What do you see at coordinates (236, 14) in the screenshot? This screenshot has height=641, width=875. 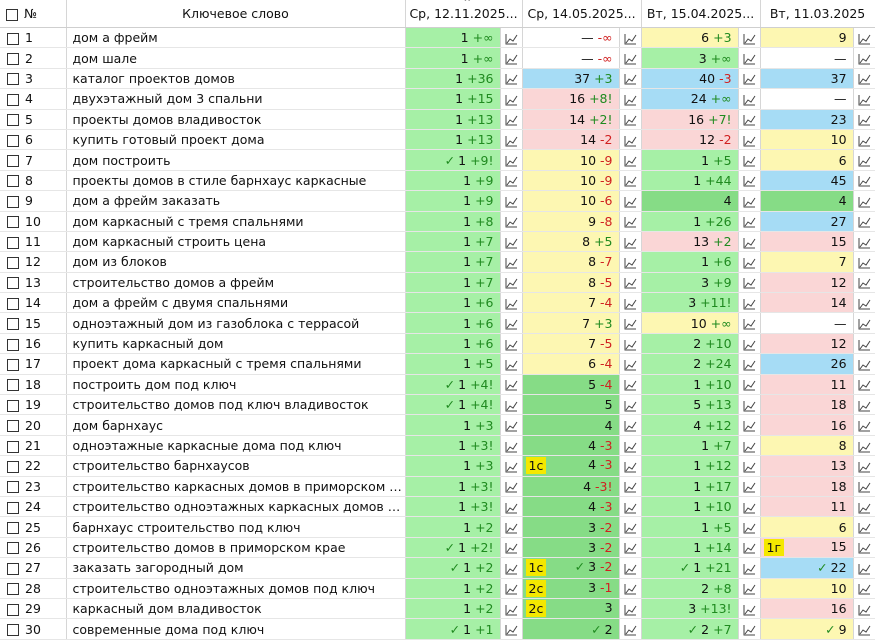 I see `column-header-keyword: Ключевое слово` at bounding box center [236, 14].